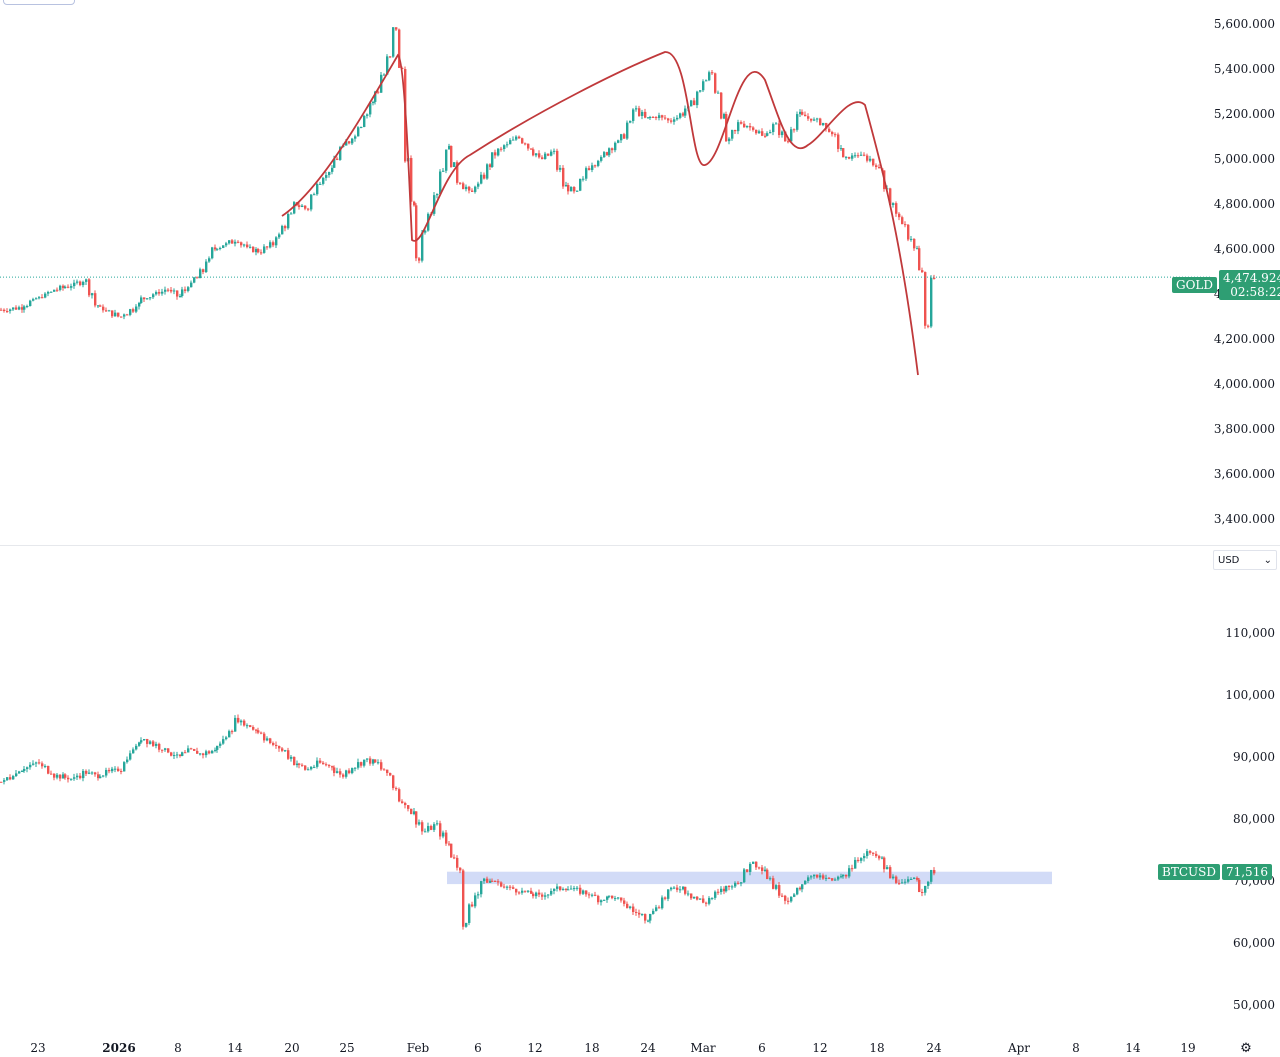 The width and height of the screenshot is (1280, 1057). What do you see at coordinates (1244, 474) in the screenshot?
I see `gold-y-tick-label: 3,600.000` at bounding box center [1244, 474].